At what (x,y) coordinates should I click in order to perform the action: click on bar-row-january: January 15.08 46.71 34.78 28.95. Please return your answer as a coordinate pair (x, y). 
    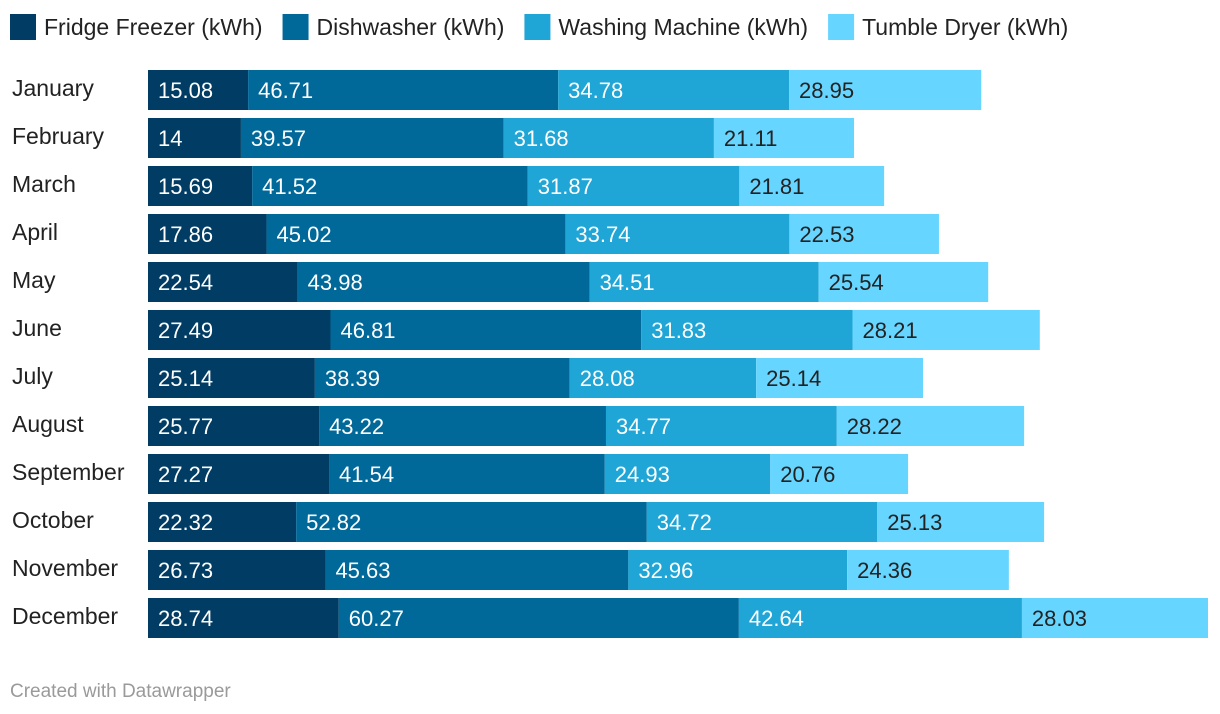
    Looking at the image, I should click on (497, 90).